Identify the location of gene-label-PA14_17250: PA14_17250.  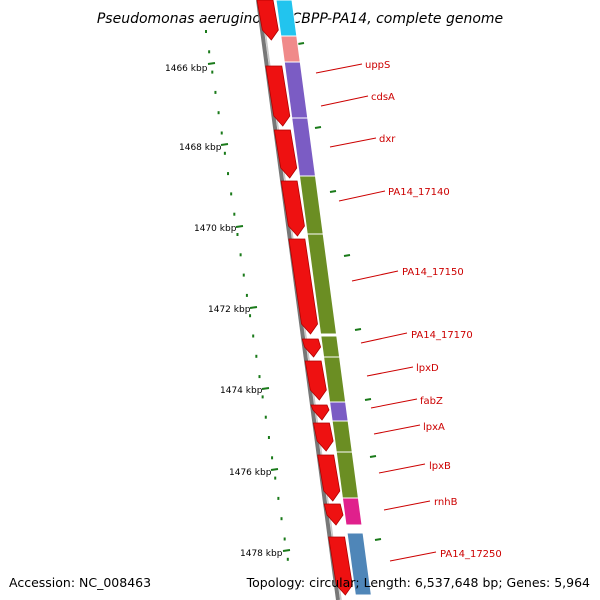
(471, 554).